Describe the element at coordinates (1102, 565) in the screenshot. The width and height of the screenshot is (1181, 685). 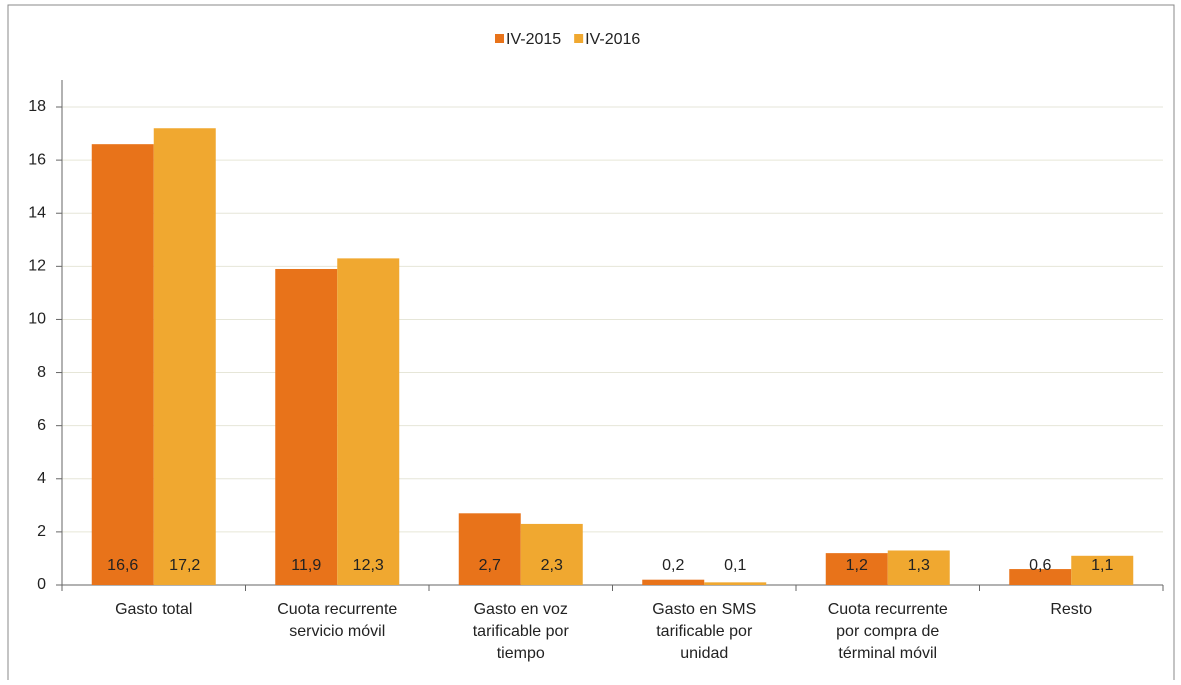
I see `value-label: 1,1` at that location.